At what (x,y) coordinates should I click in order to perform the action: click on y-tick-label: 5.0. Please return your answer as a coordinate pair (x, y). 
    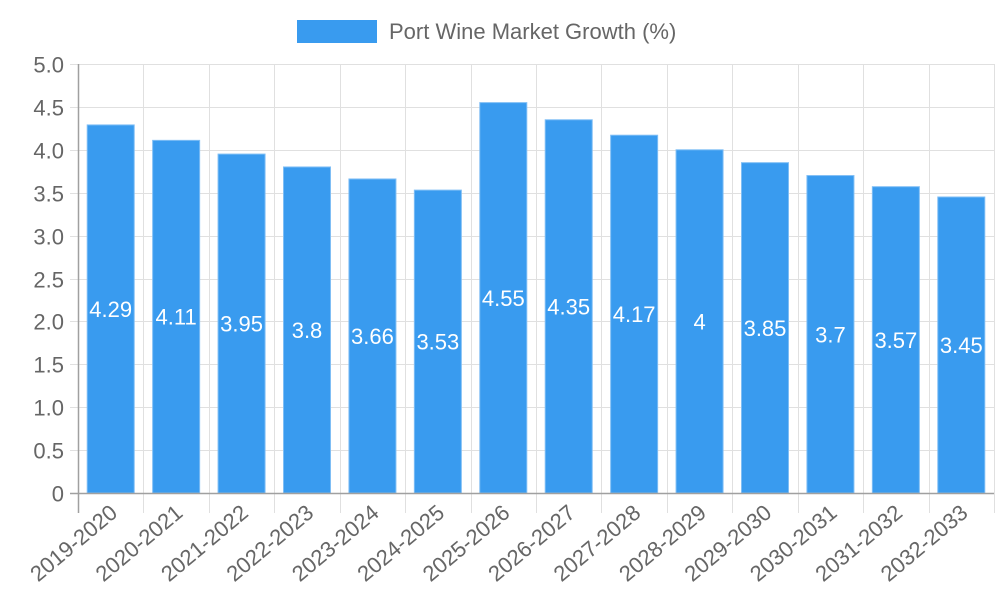
    Looking at the image, I should click on (48, 65).